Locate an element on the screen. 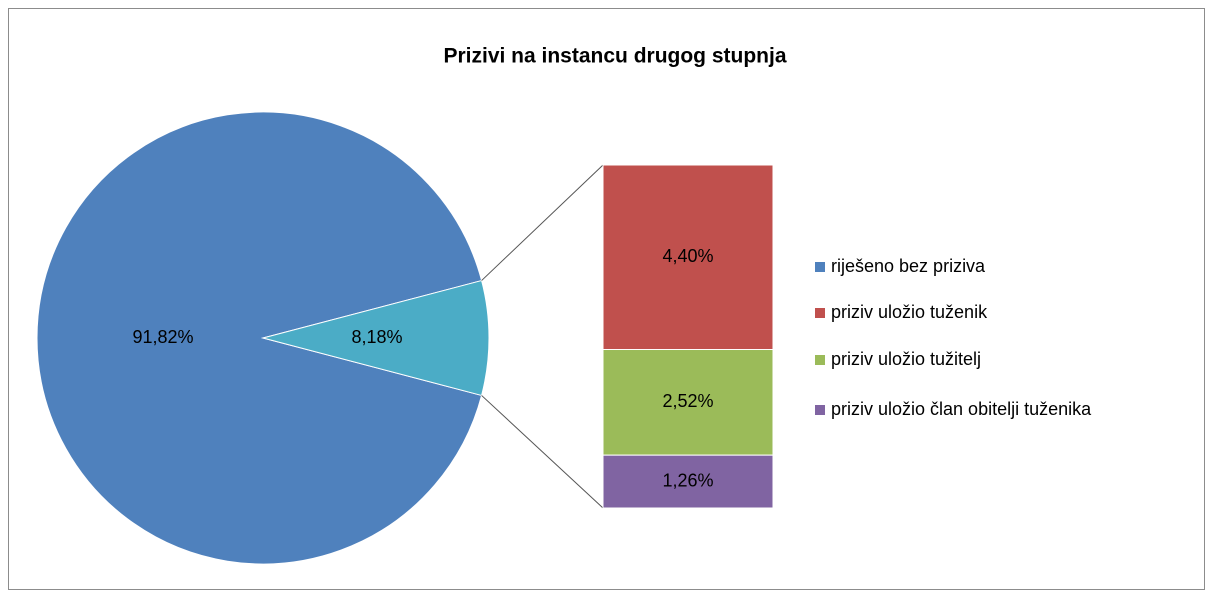  chart-title: Prizivi na instancu drugog stupnja is located at coordinates (614, 56).